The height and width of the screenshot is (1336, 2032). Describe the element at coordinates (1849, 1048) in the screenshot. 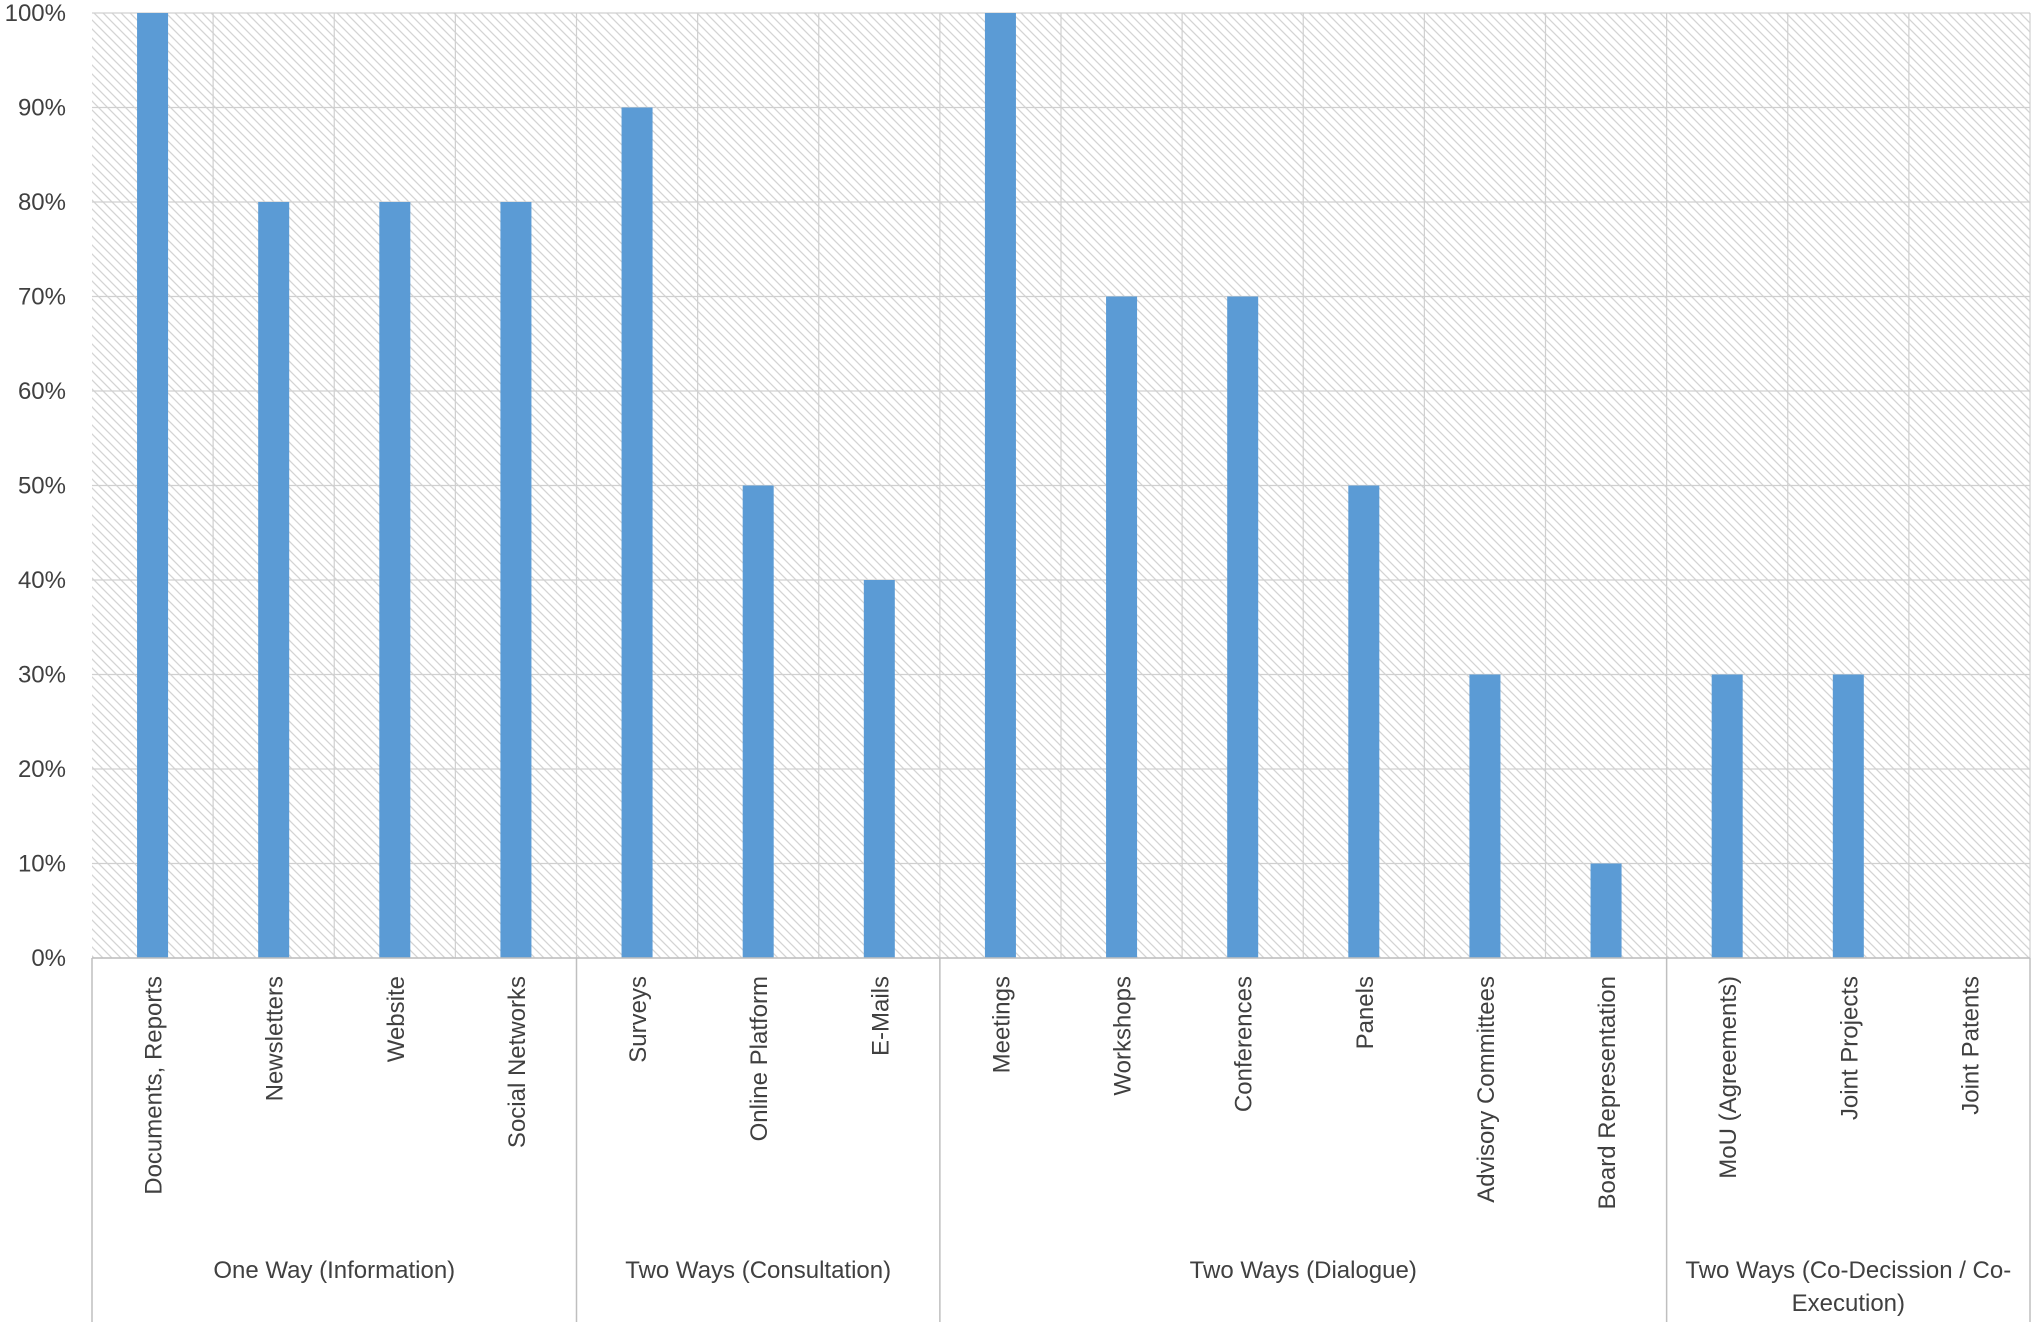

I see `x-tick-label: Joint Projects` at that location.